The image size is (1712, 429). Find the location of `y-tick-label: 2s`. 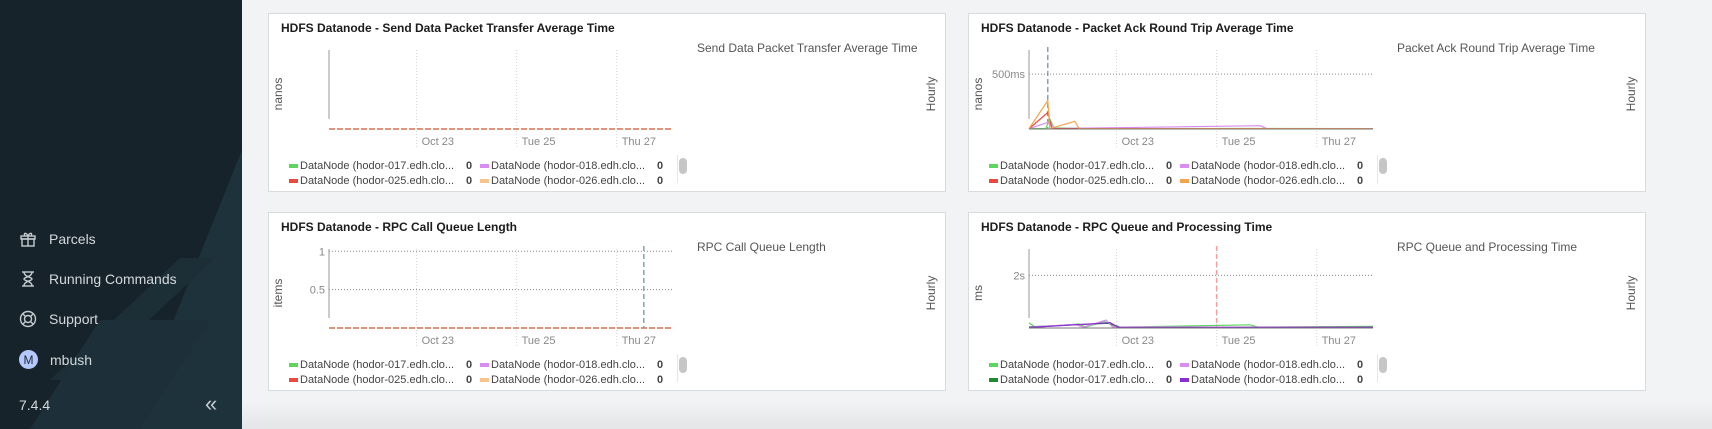

y-tick-label: 2s is located at coordinates (1019, 276).